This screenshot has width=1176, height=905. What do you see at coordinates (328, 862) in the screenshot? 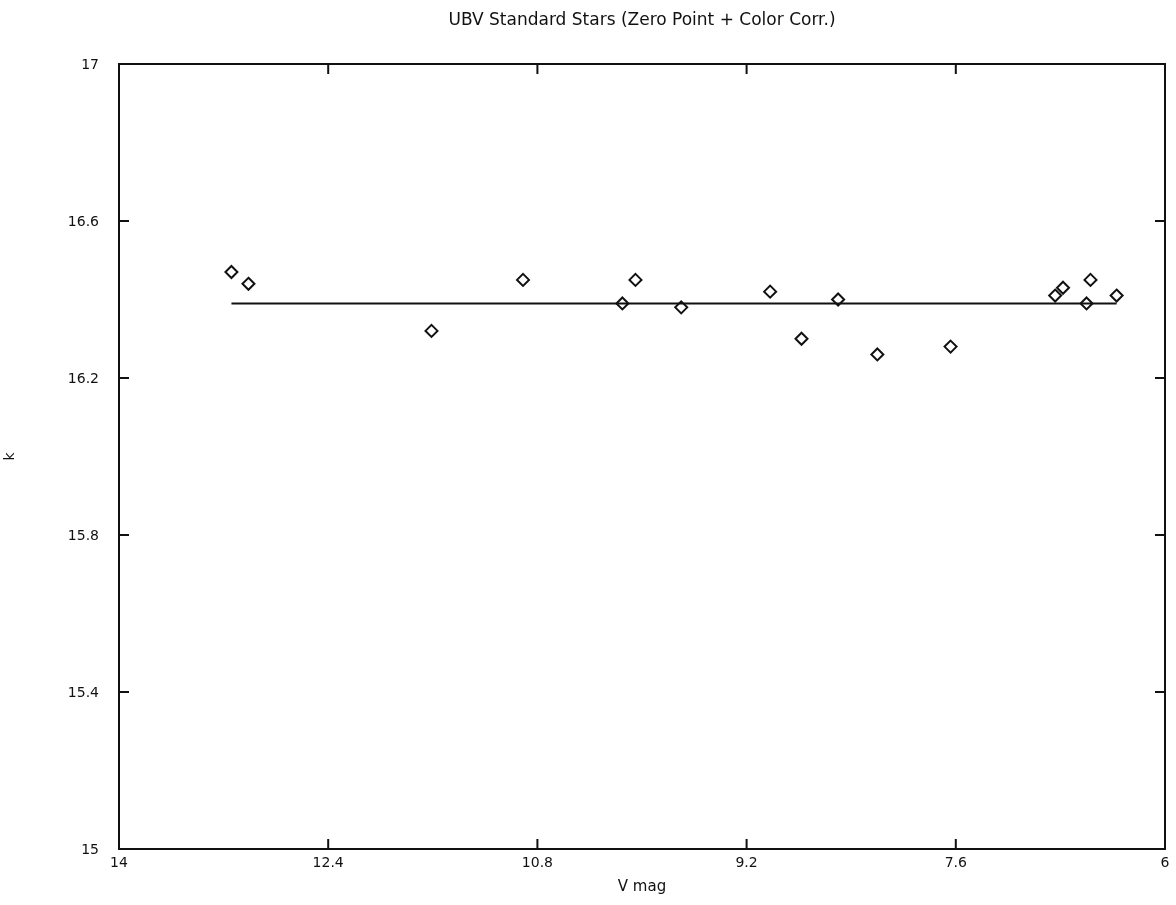
I see `x-tick-label: 12.4` at bounding box center [328, 862].